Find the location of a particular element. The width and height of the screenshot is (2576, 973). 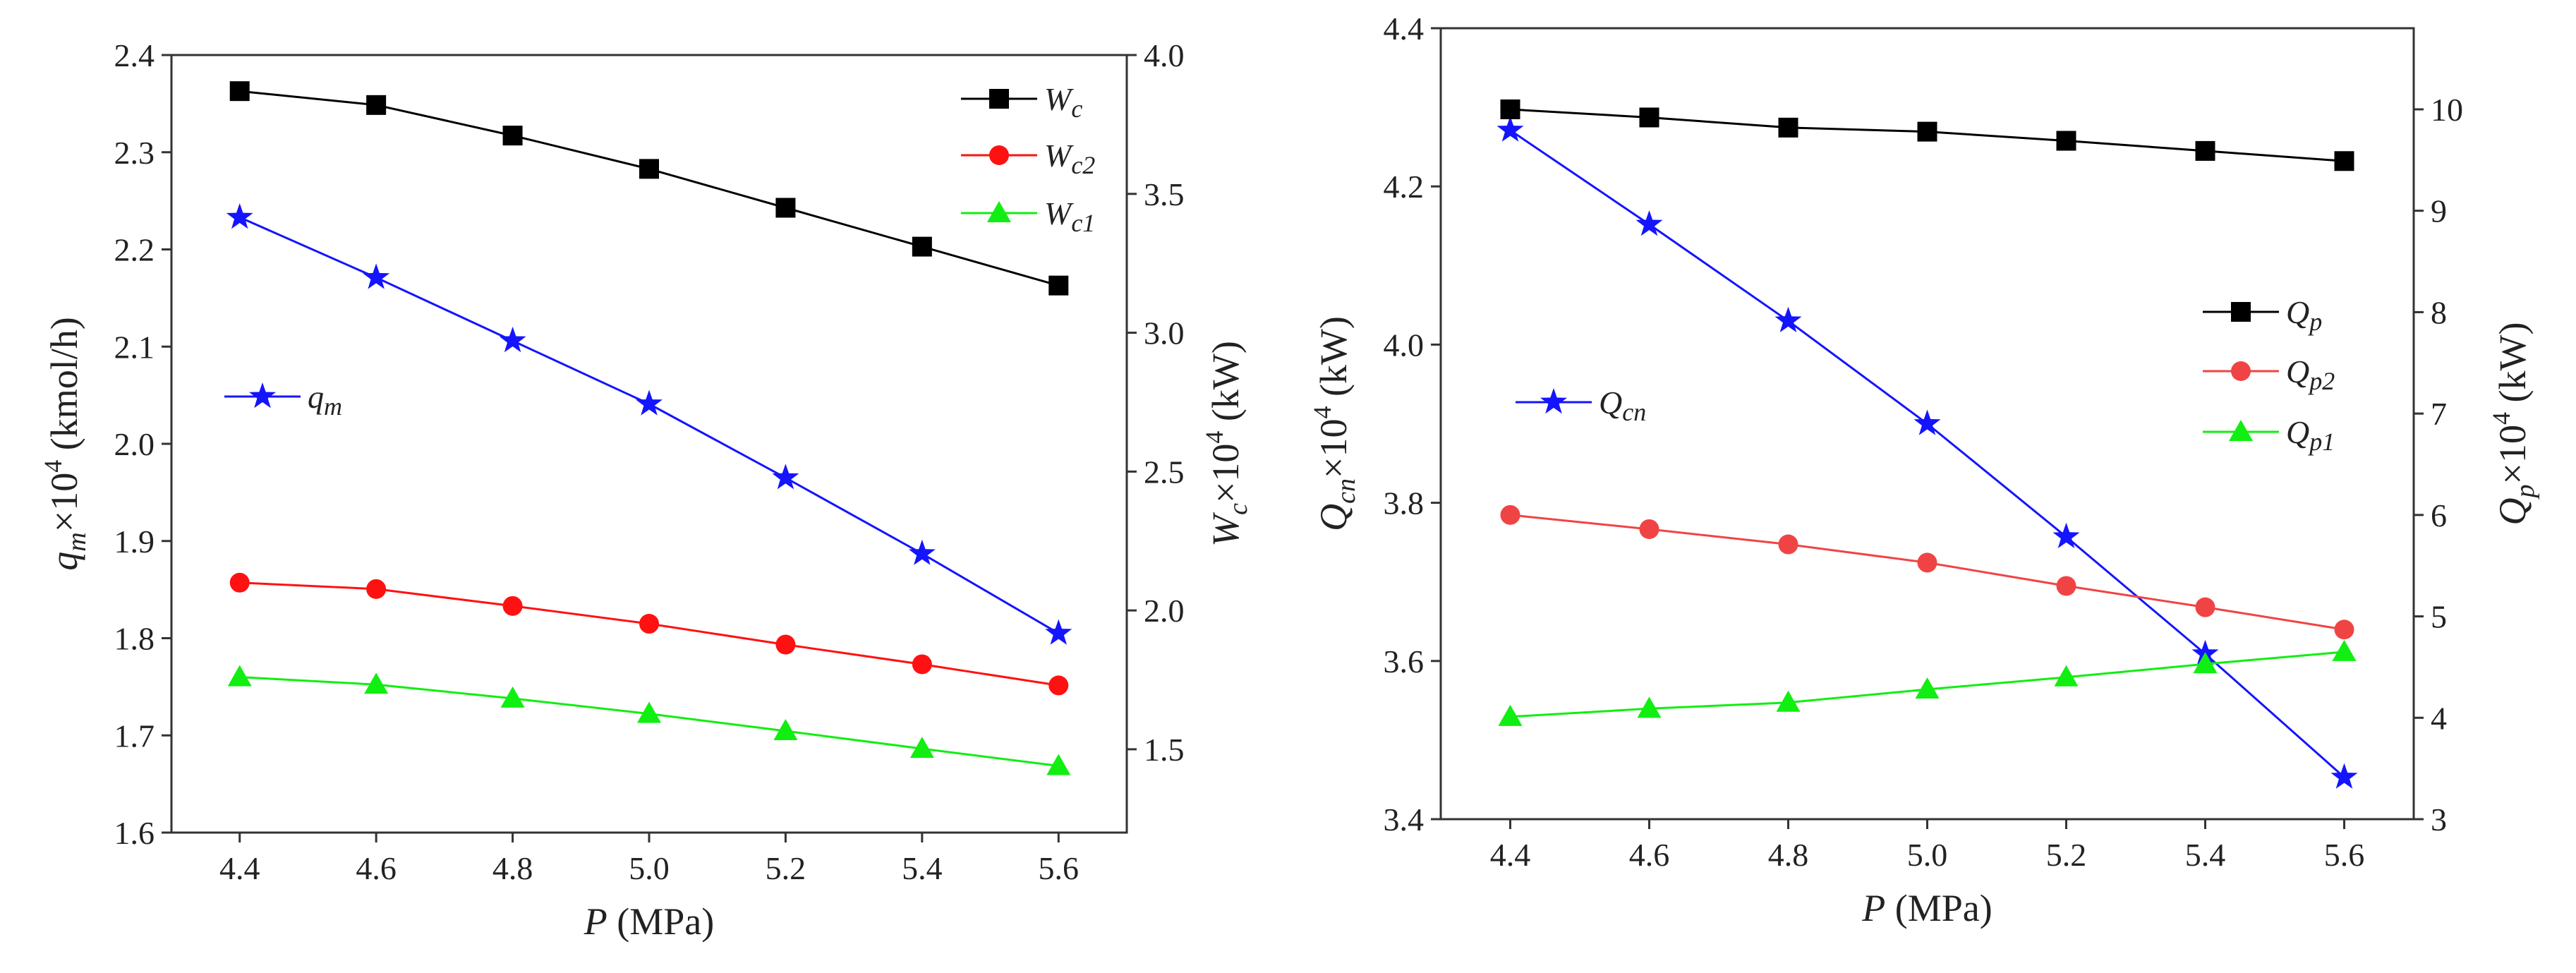

left-tick-label: 4.2 is located at coordinates (1405, 187).